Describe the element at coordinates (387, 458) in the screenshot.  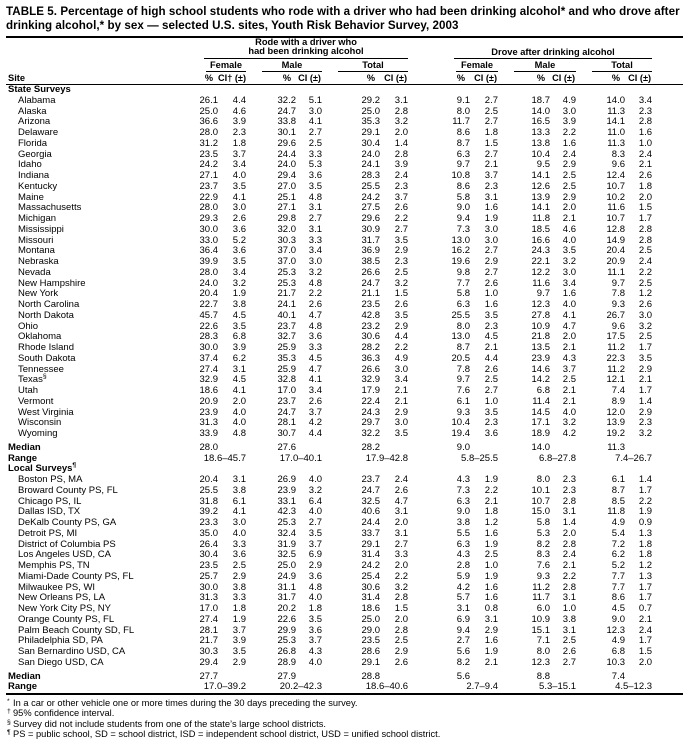
I see `range-value: 17.9–42.8` at that location.